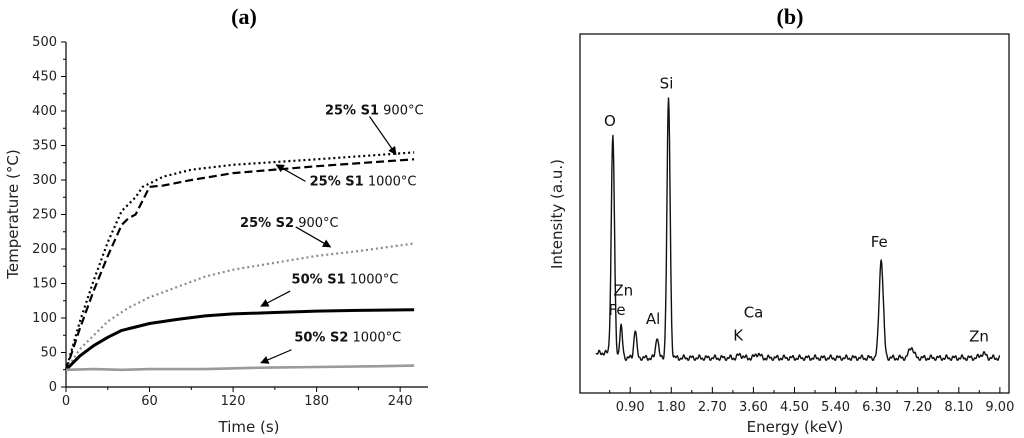 This screenshot has height=438, width=1024. Describe the element at coordinates (917, 407) in the screenshot. I see `x-tick-label: 7.20` at that location.